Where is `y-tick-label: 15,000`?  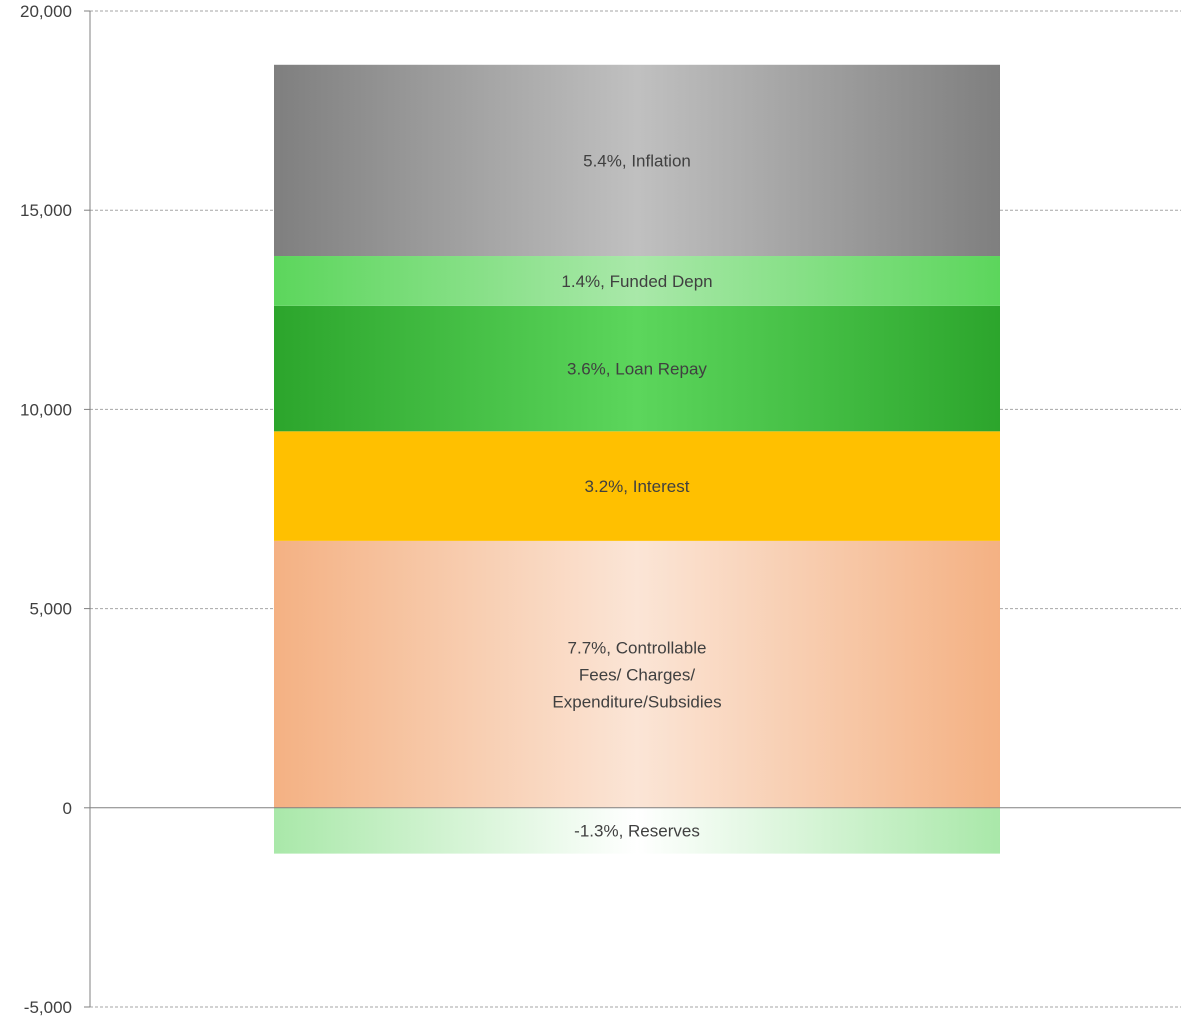 y-tick-label: 15,000 is located at coordinates (46, 210).